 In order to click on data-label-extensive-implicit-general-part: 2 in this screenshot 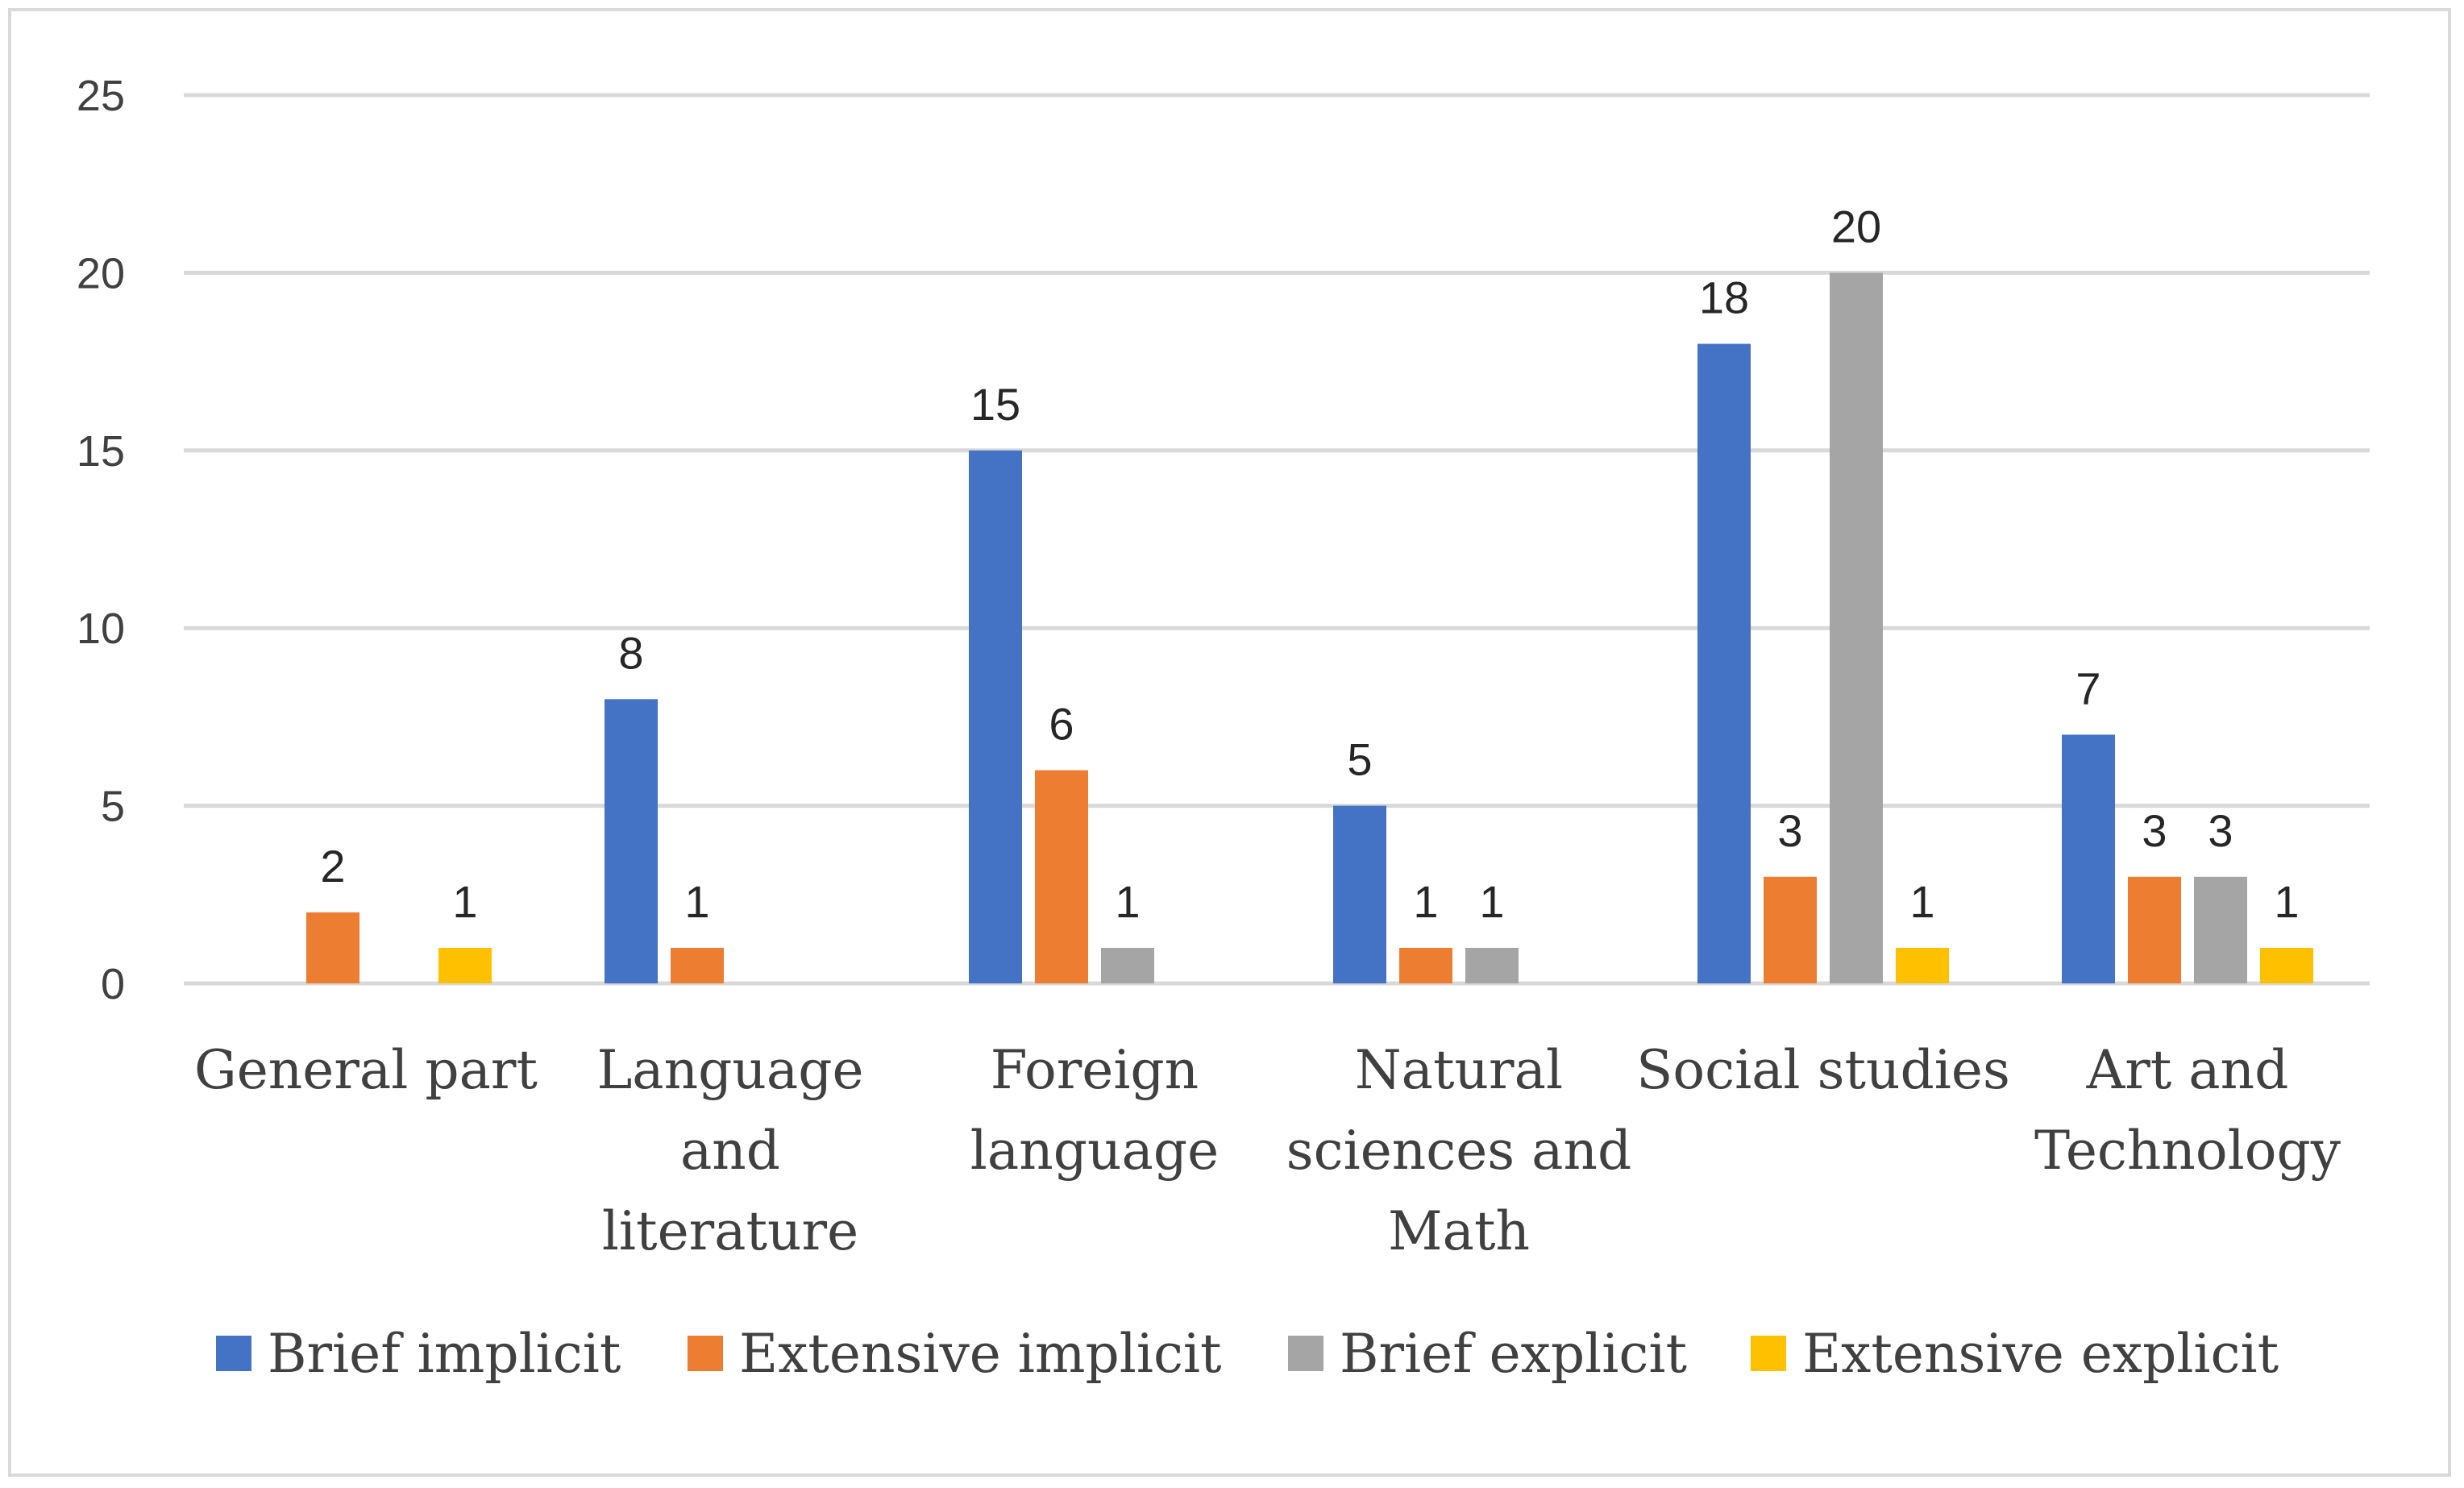, I will do `click(333, 866)`.